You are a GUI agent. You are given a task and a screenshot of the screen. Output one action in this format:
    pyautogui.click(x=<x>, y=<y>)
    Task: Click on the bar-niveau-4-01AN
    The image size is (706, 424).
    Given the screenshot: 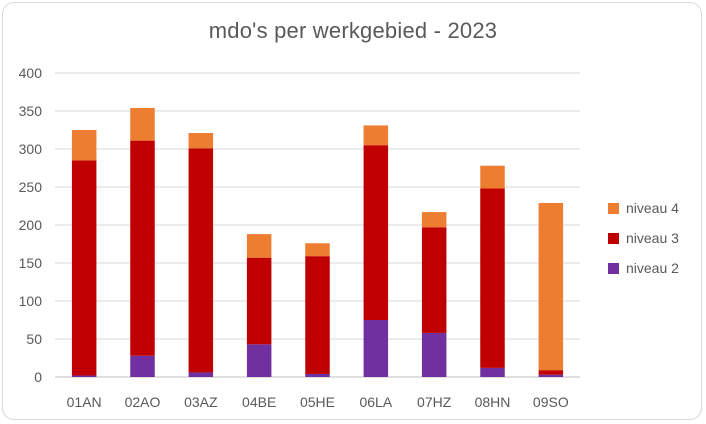 What is the action you would take?
    pyautogui.click(x=84, y=145)
    